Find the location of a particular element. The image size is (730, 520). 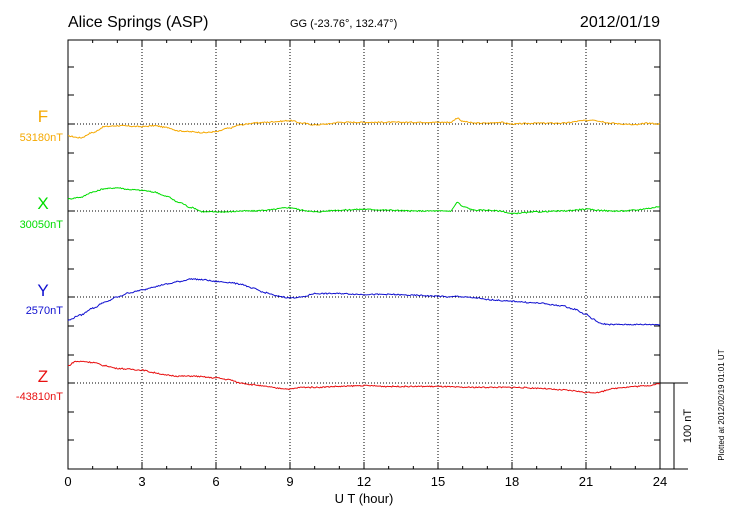

x-tick-label: 9 is located at coordinates (289, 481).